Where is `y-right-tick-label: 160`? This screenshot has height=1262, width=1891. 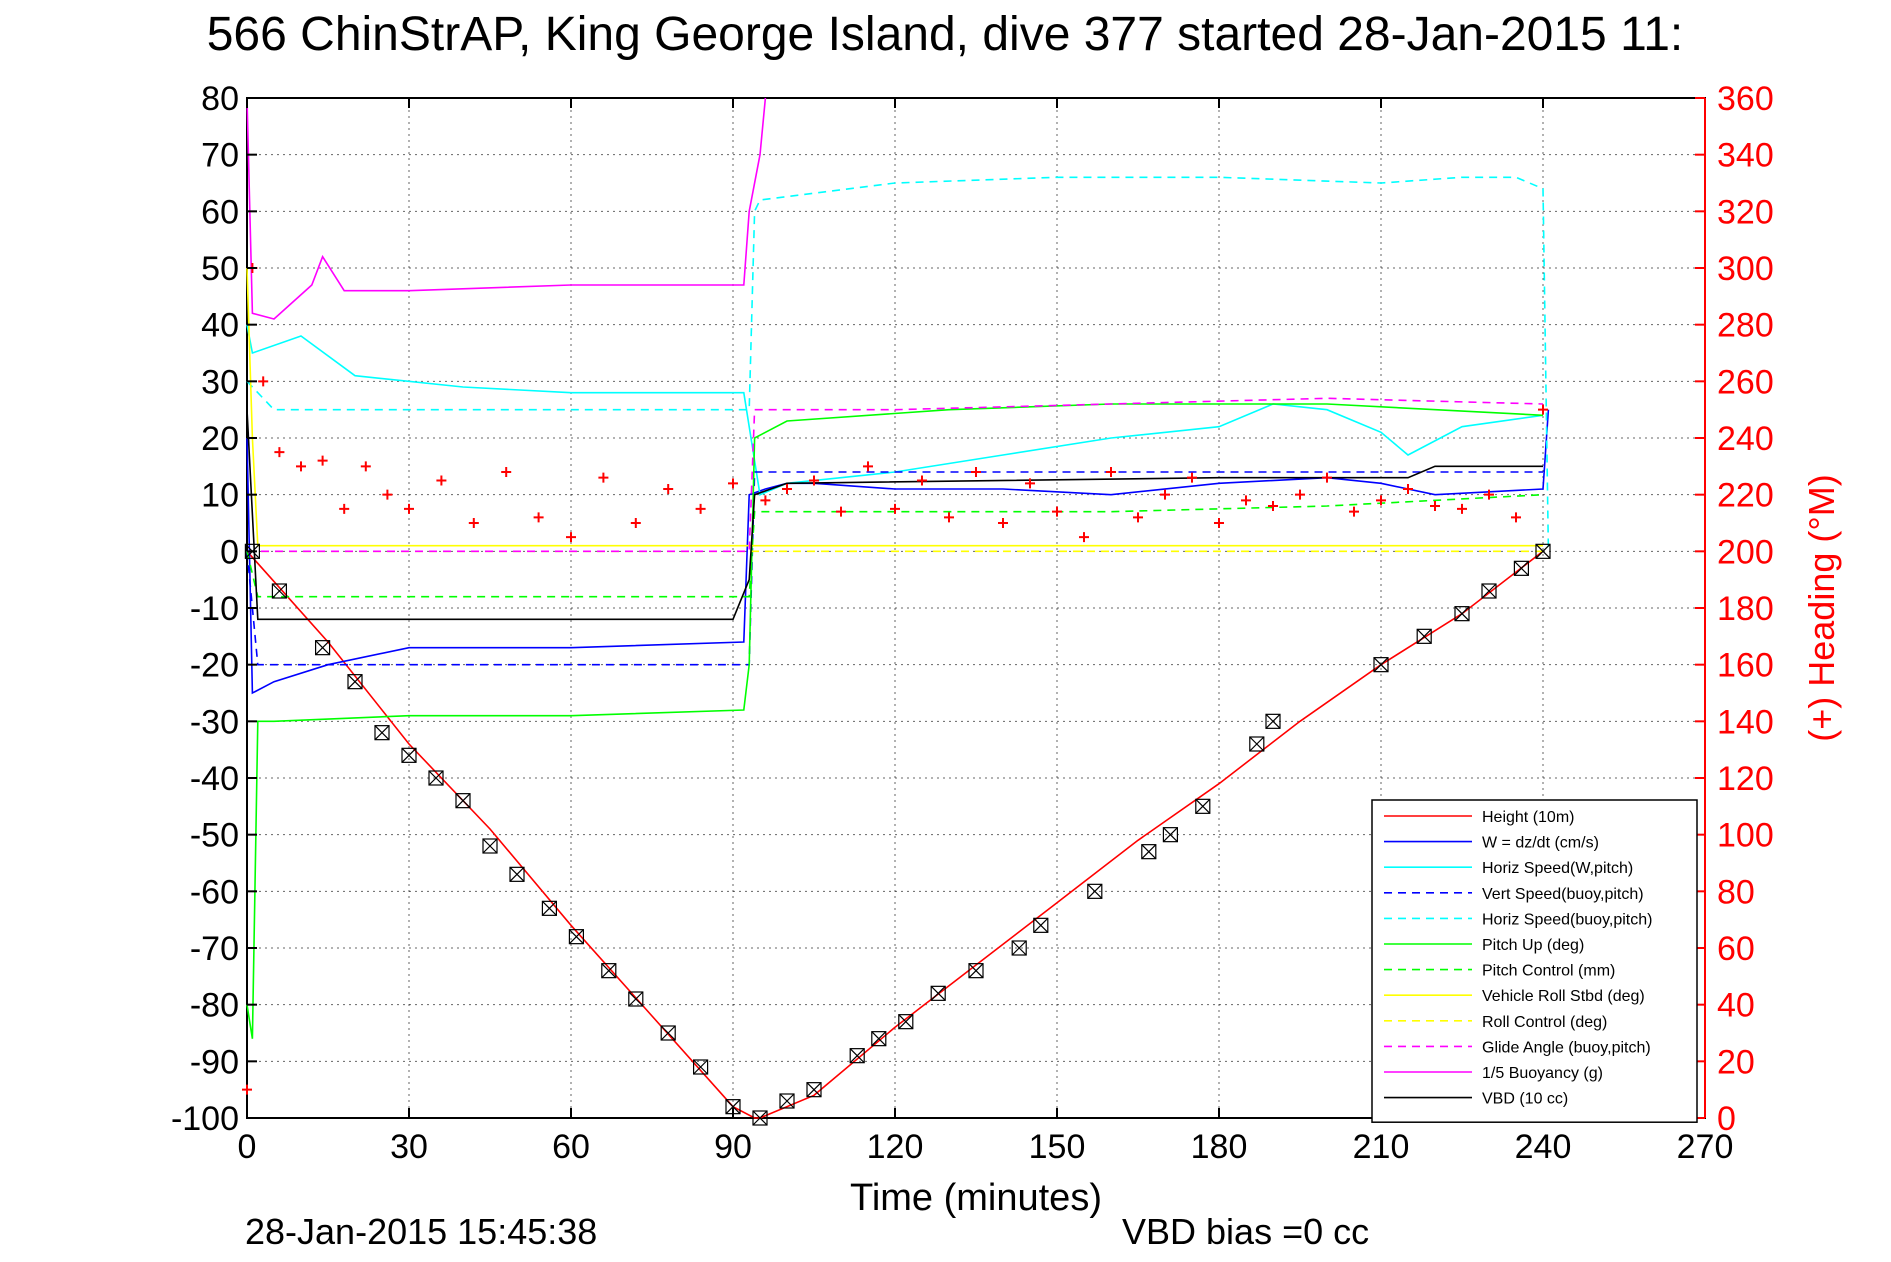 y-right-tick-label: 160 is located at coordinates (1745, 666).